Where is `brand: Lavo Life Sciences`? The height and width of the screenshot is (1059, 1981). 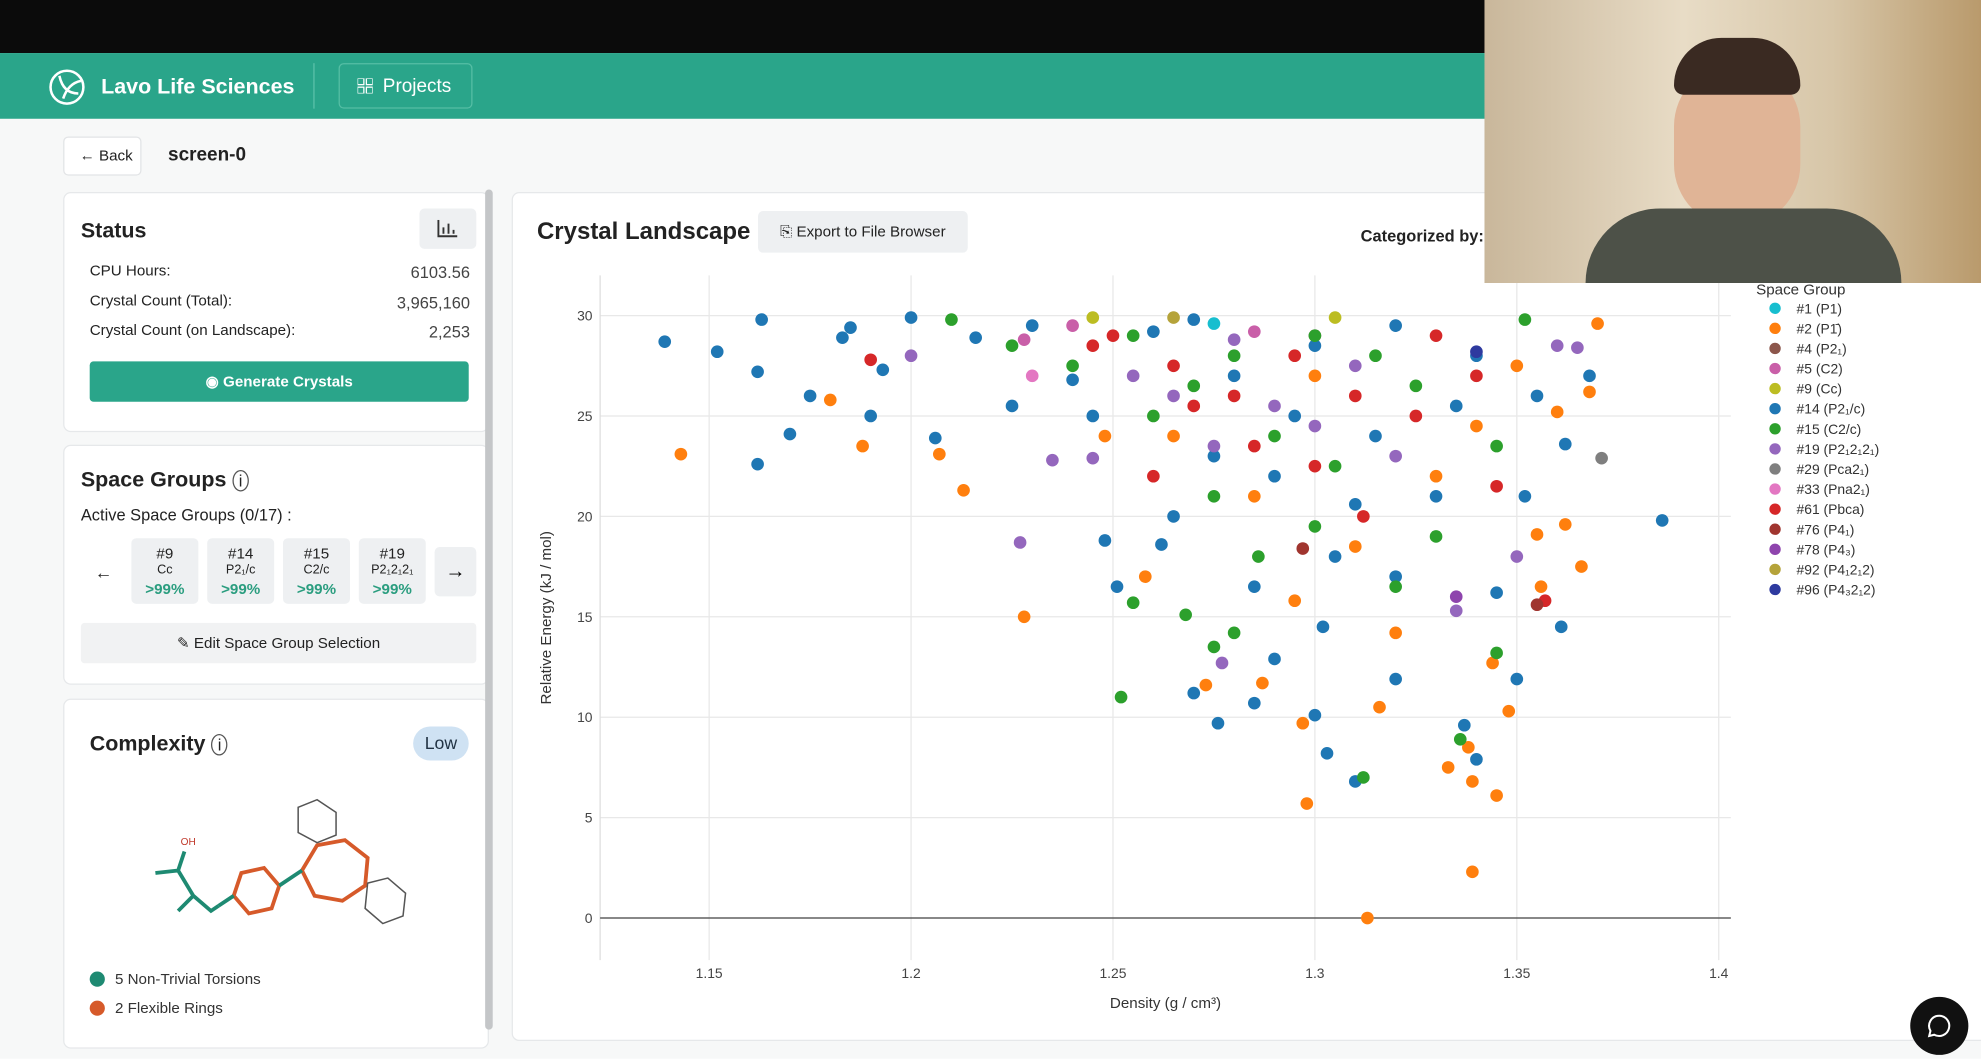 brand: Lavo Life Sciences is located at coordinates (198, 86).